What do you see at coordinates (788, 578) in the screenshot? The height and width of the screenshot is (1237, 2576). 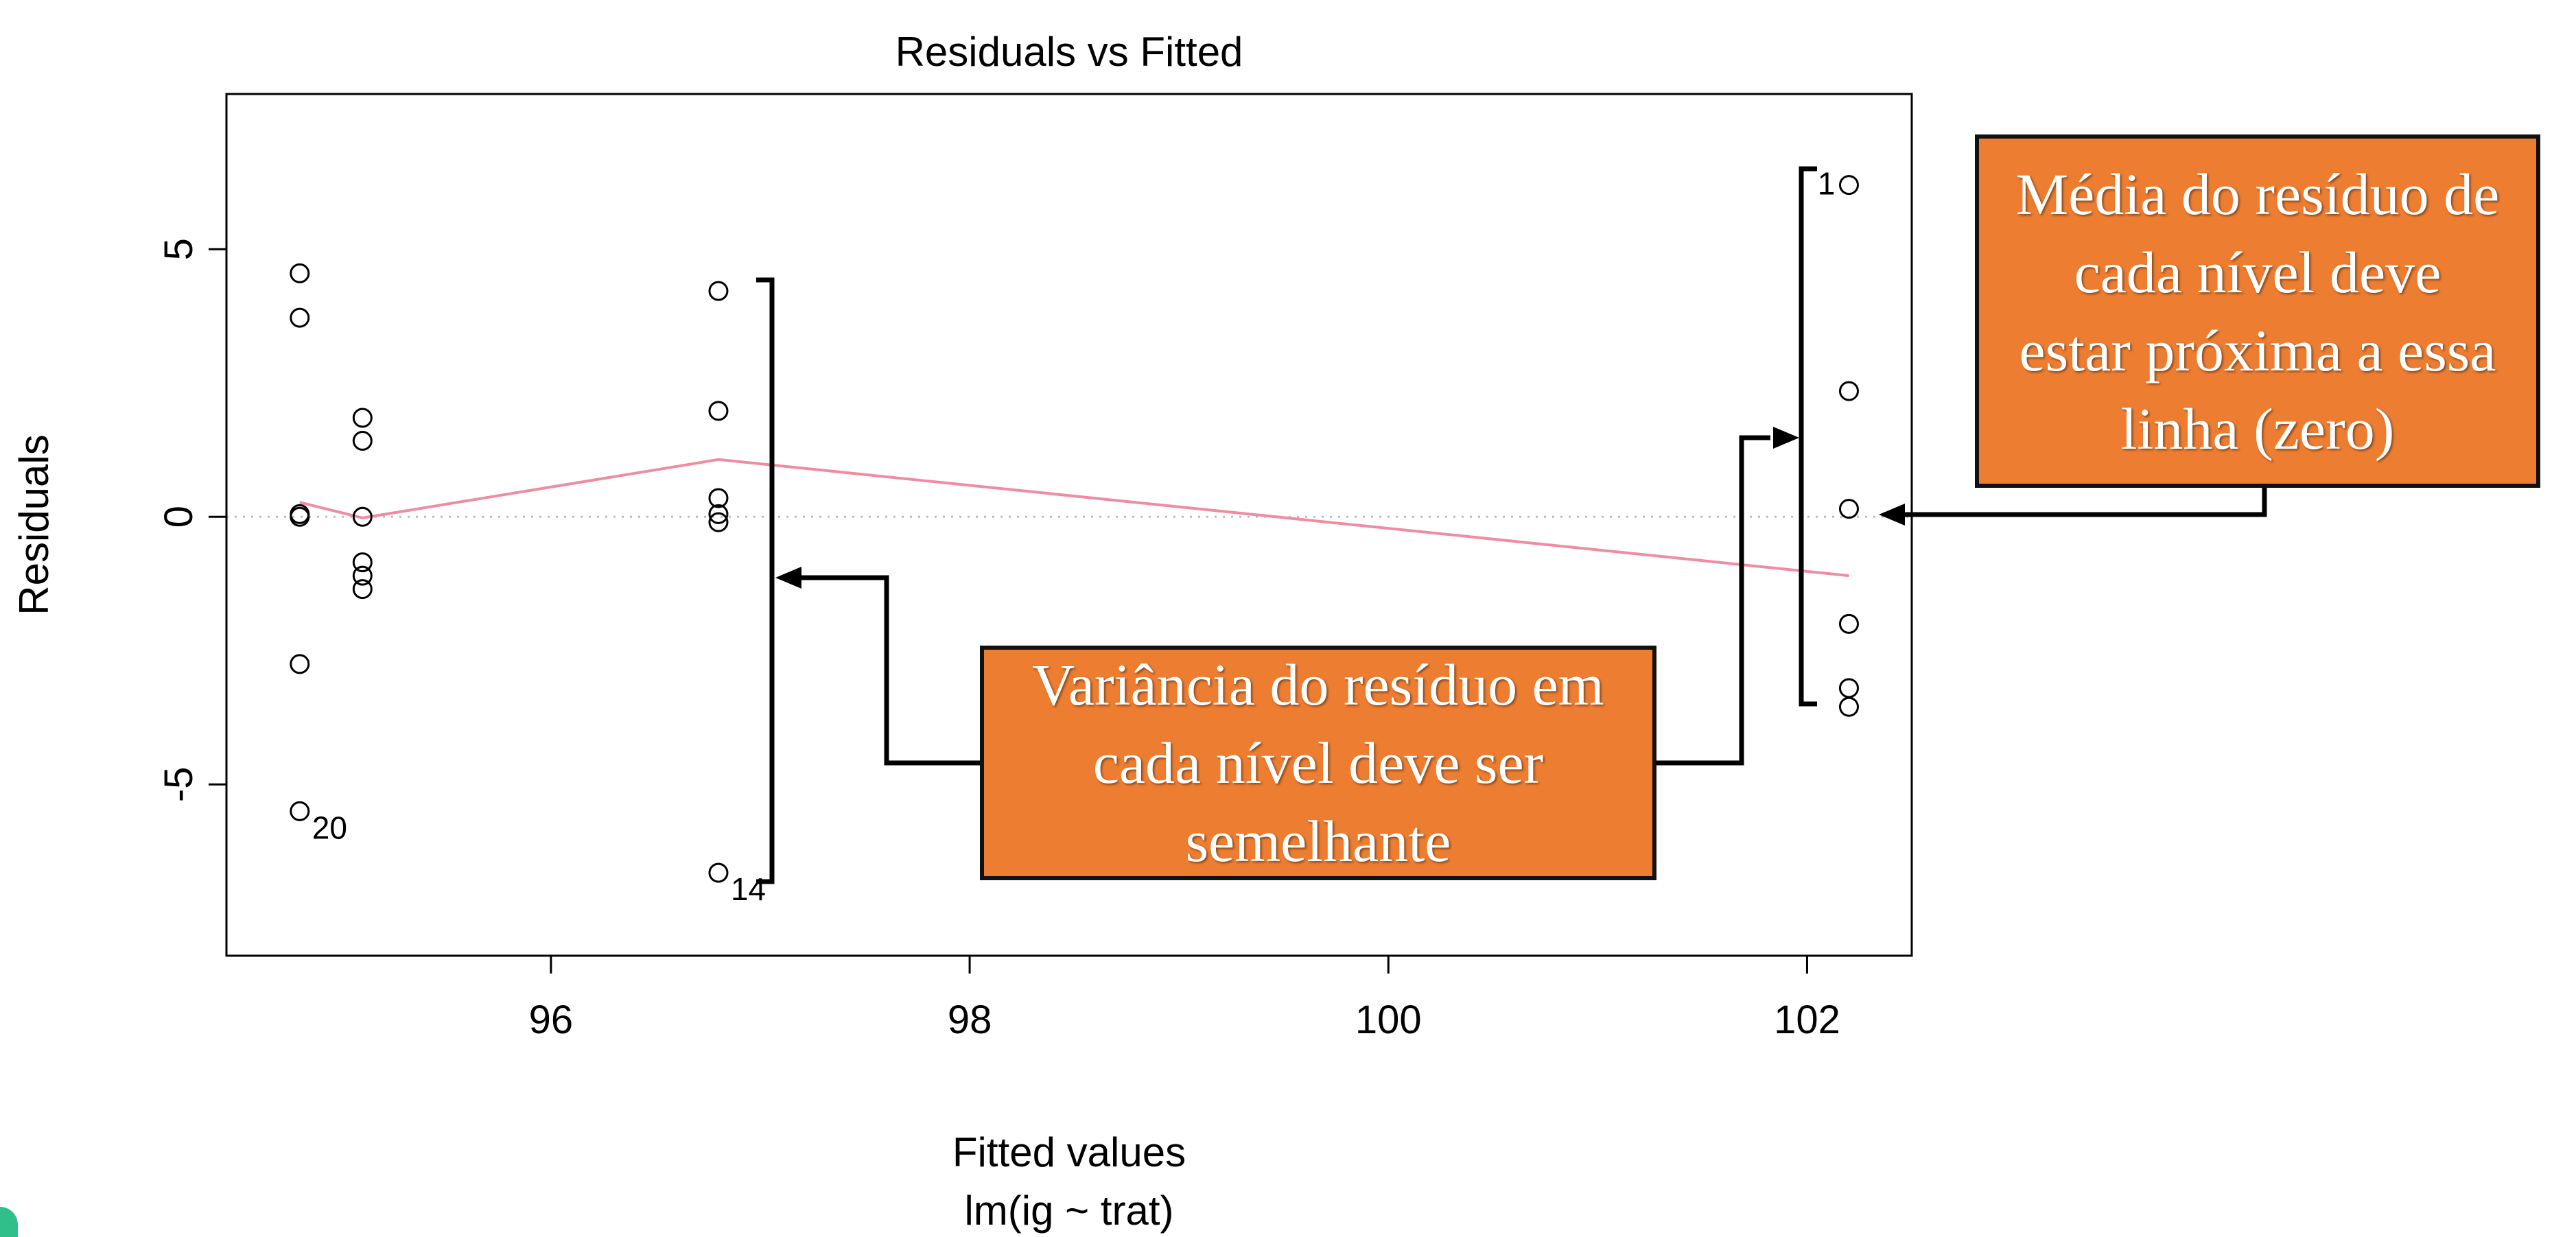 I see `arrow-to-level3-bracket` at bounding box center [788, 578].